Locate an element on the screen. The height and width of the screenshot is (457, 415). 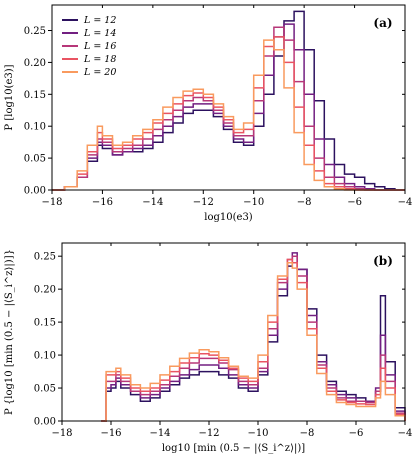
legend-entry: L = 16 is located at coordinates (99, 46).